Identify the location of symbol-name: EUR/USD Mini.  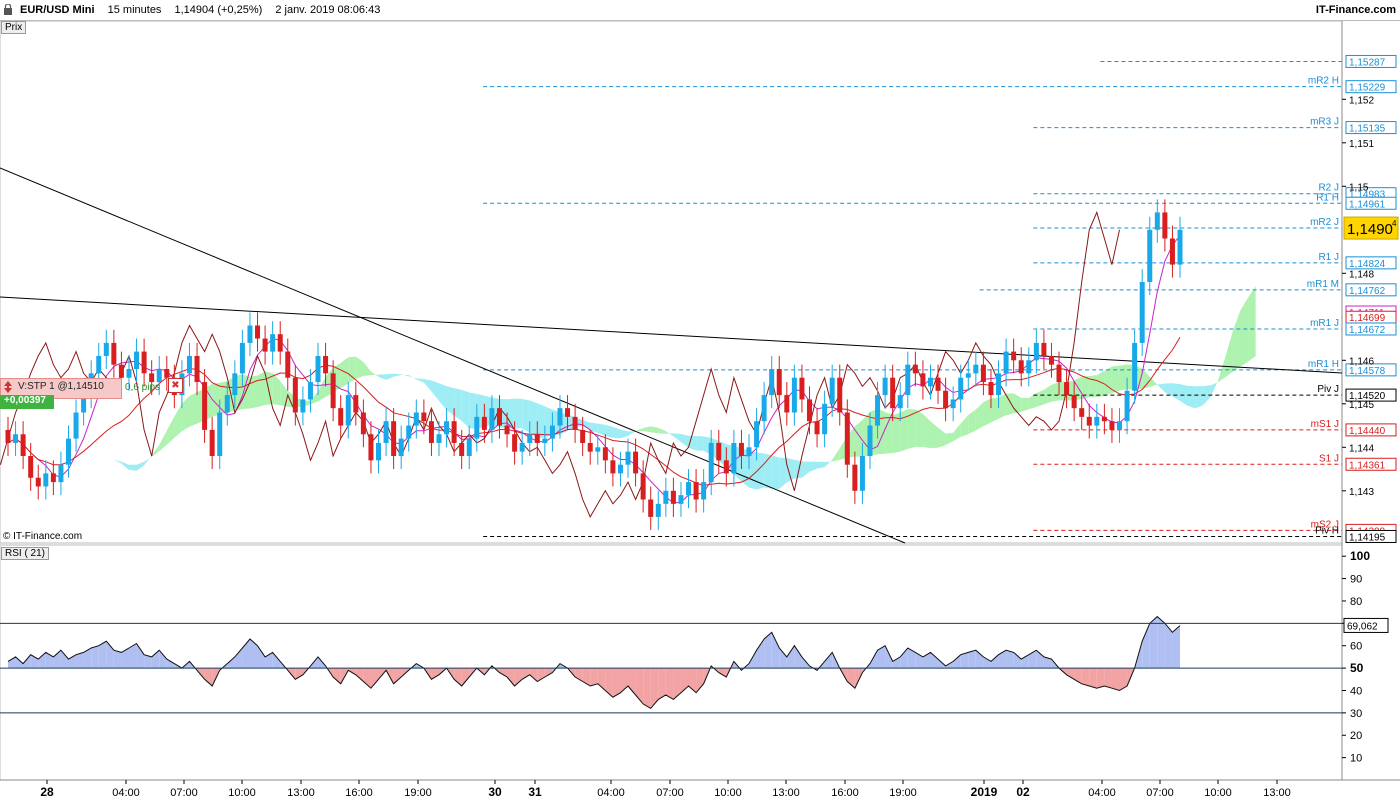
(57, 10).